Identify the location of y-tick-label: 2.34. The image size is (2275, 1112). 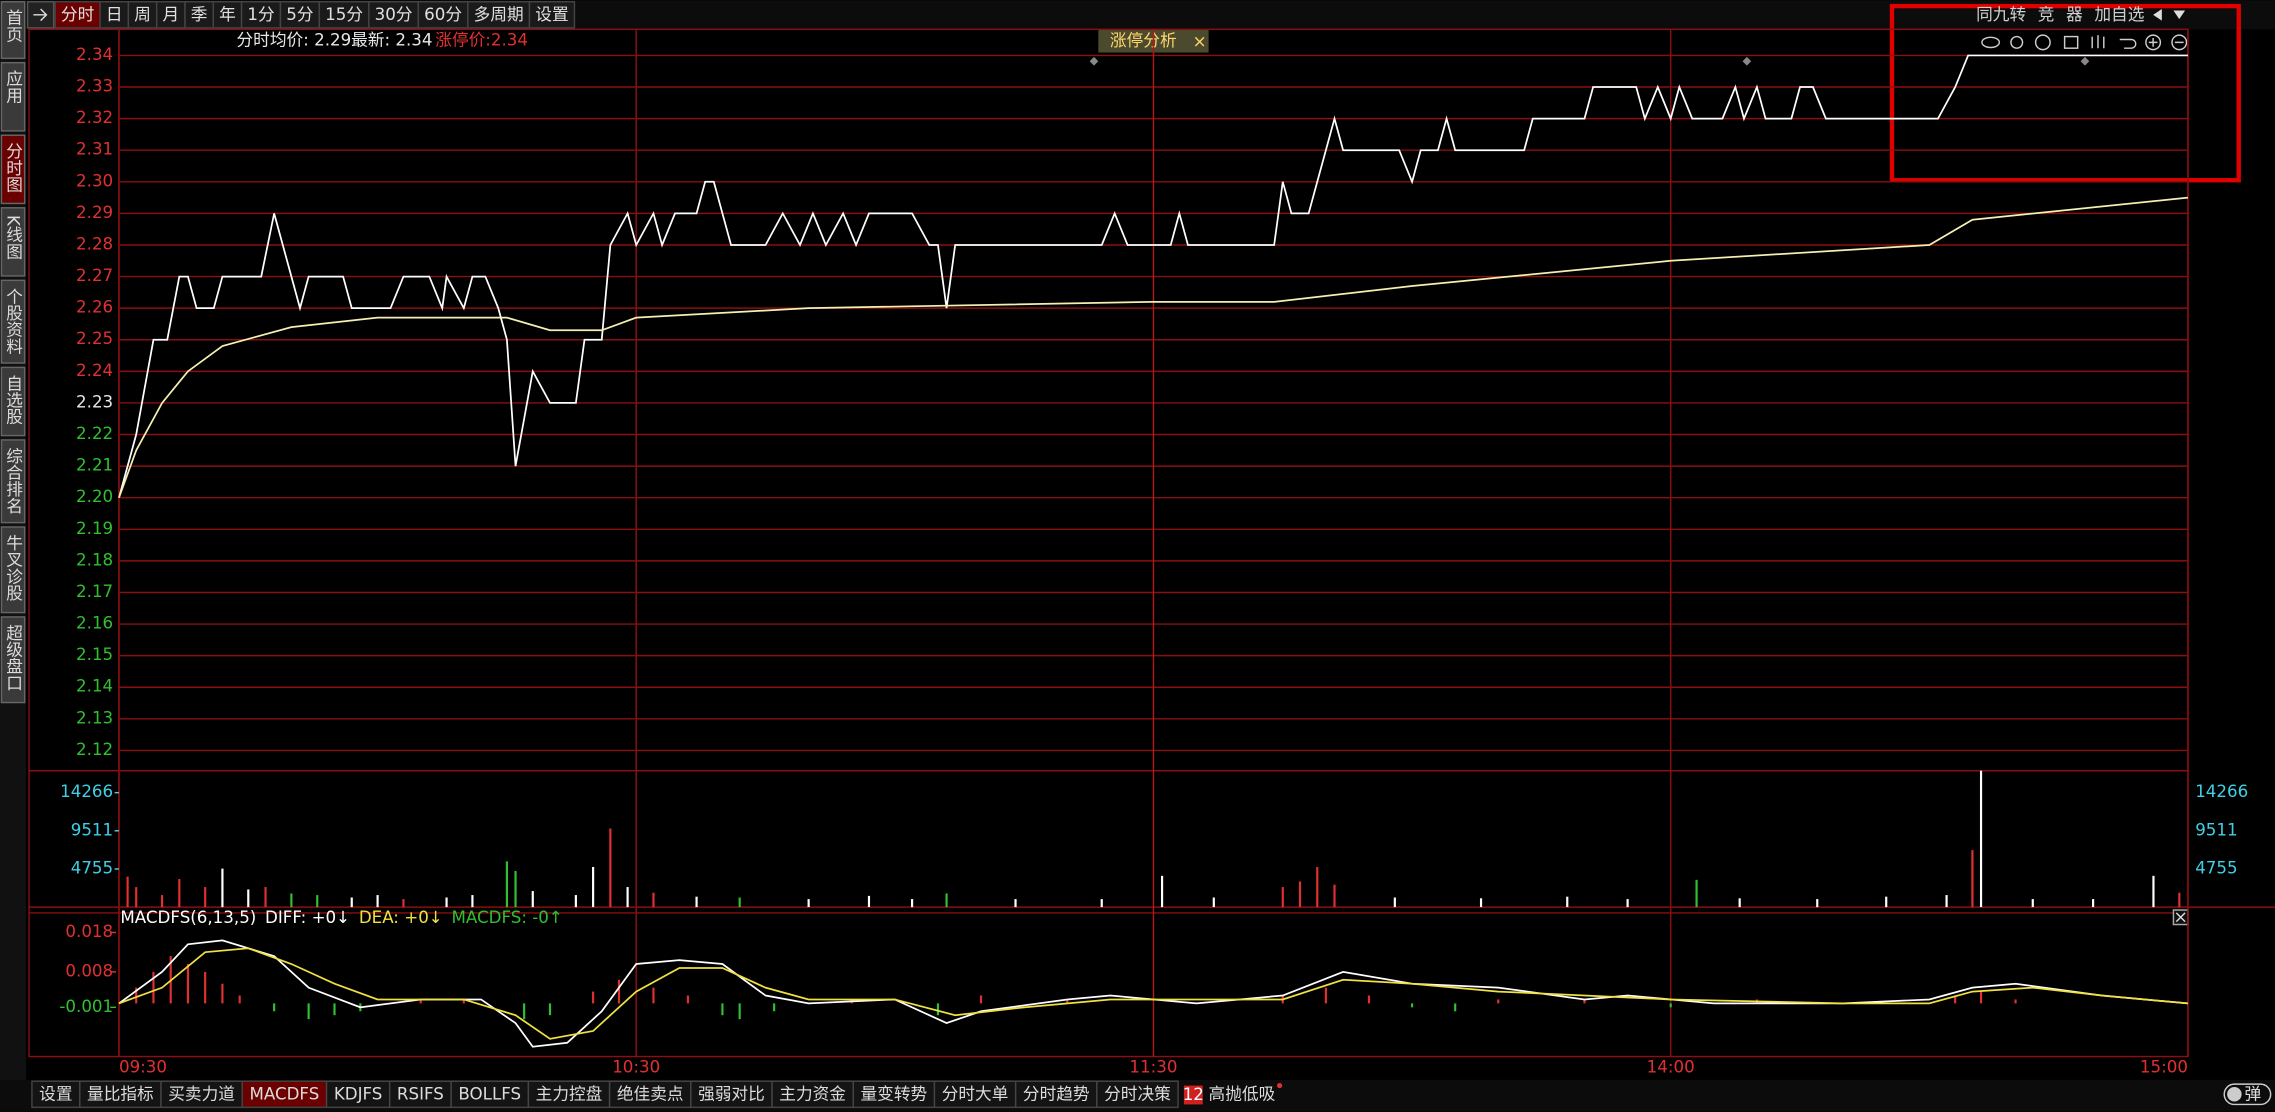
(94, 54).